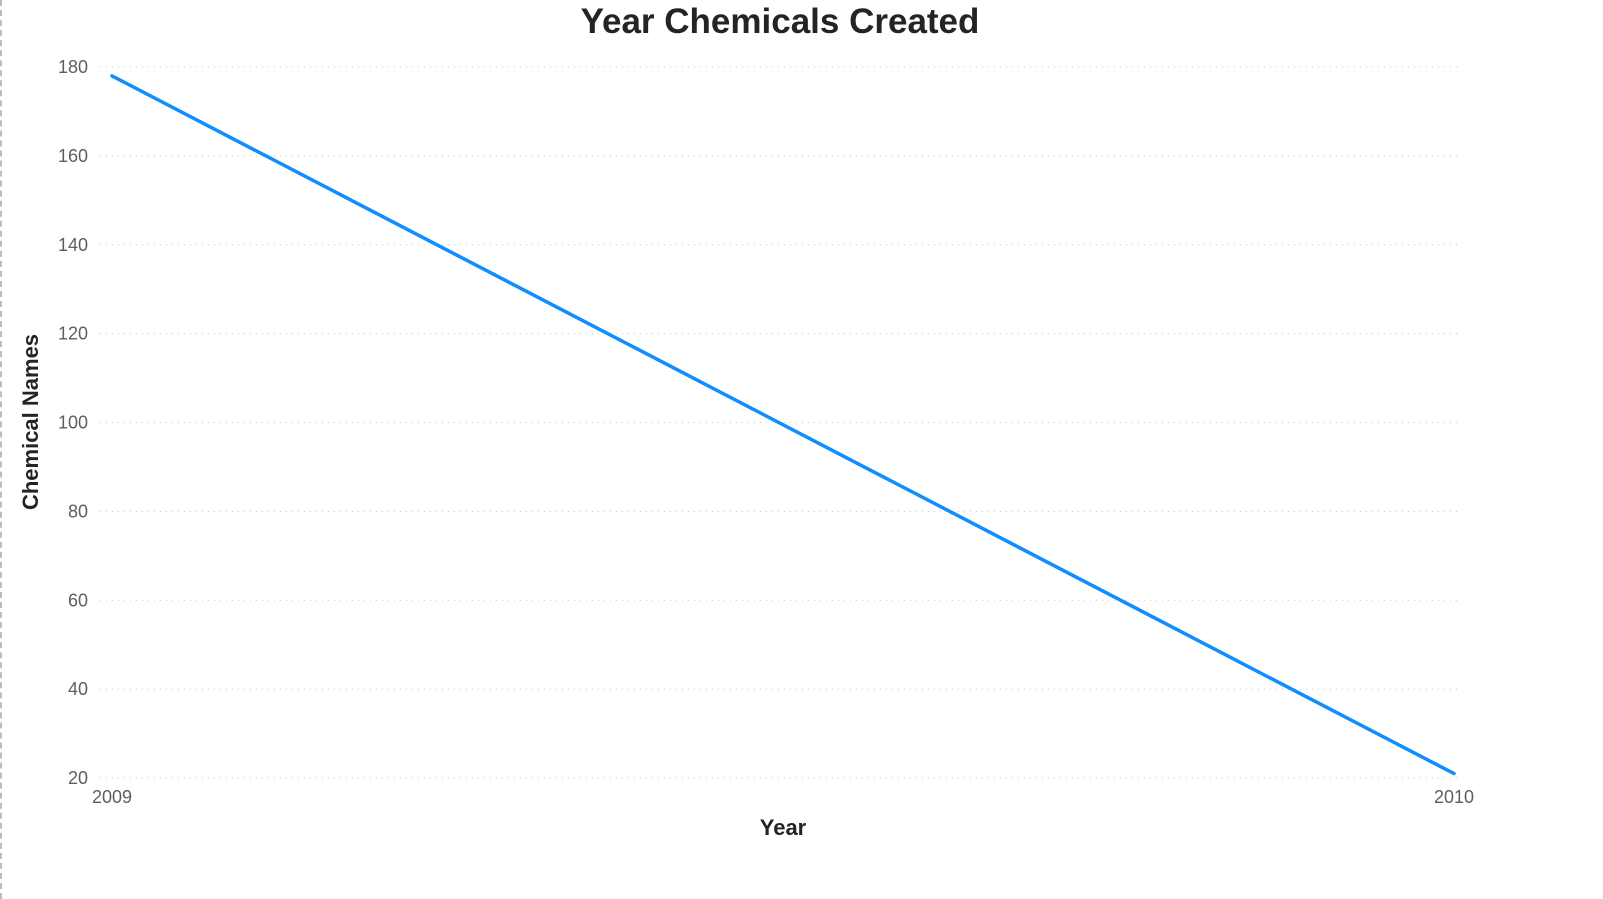 This screenshot has height=899, width=1603. Describe the element at coordinates (73, 245) in the screenshot. I see `y-tick-label: 140` at that location.